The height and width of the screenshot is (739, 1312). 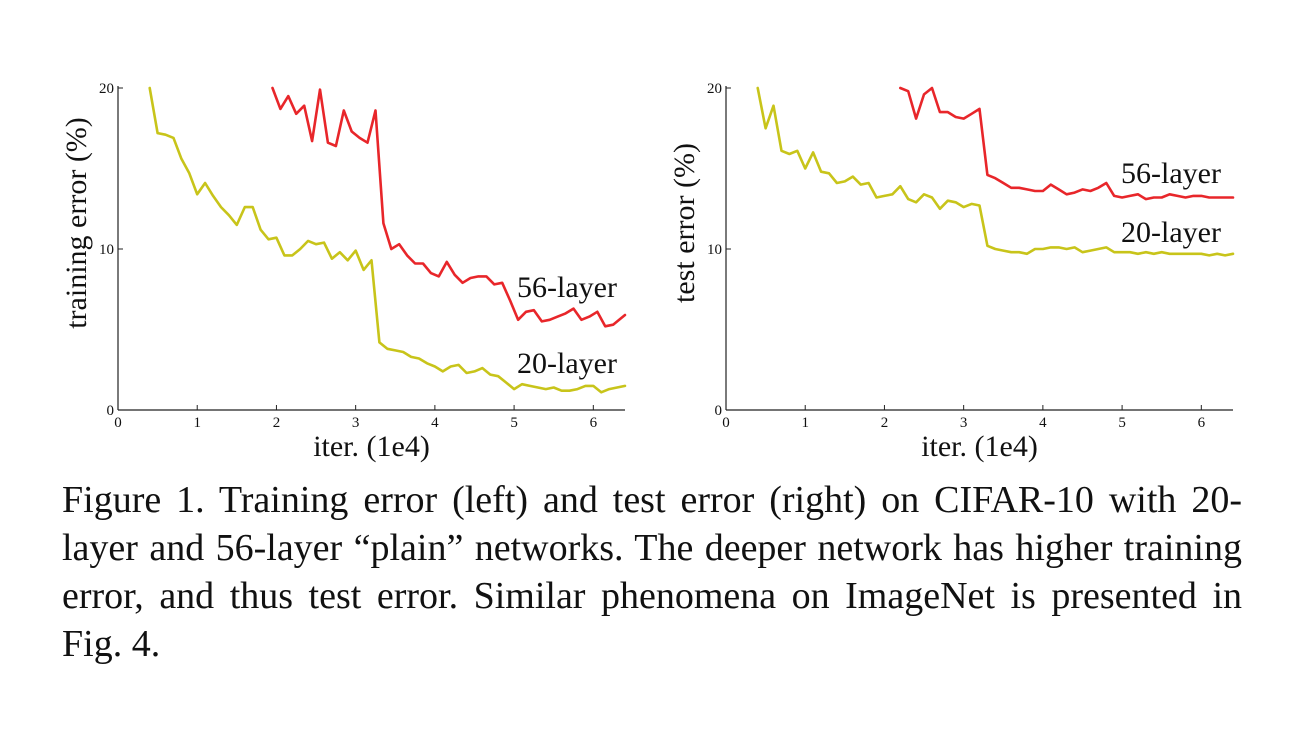 I want to click on y-axis-label: training error (%), so click(x=76, y=223).